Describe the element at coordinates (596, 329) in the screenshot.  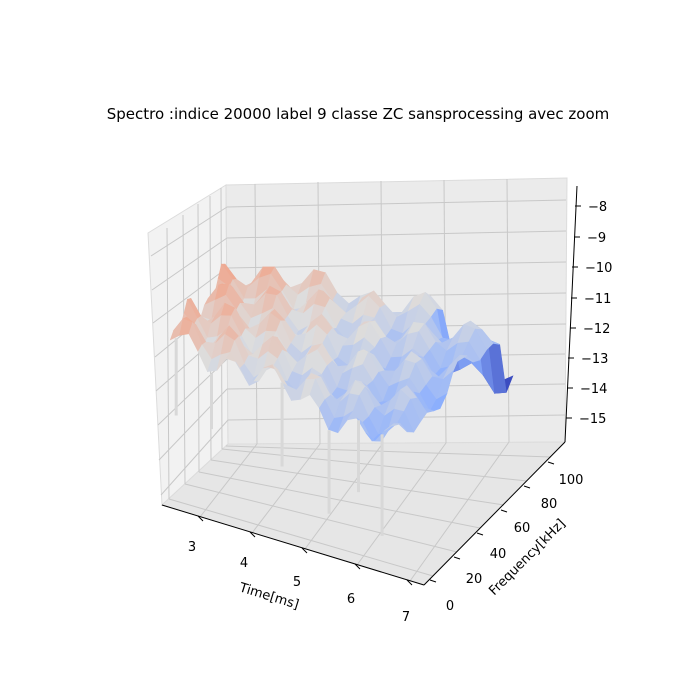
I see `z-tick-label: −12` at that location.